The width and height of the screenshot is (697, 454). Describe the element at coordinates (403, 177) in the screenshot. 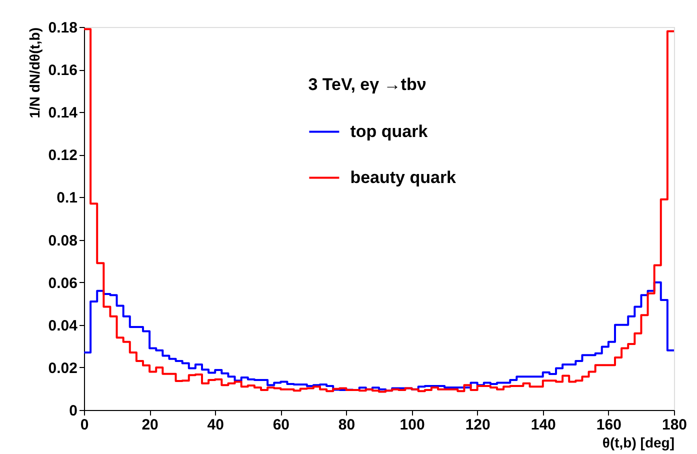

I see `legend-label: beauty quark` at that location.